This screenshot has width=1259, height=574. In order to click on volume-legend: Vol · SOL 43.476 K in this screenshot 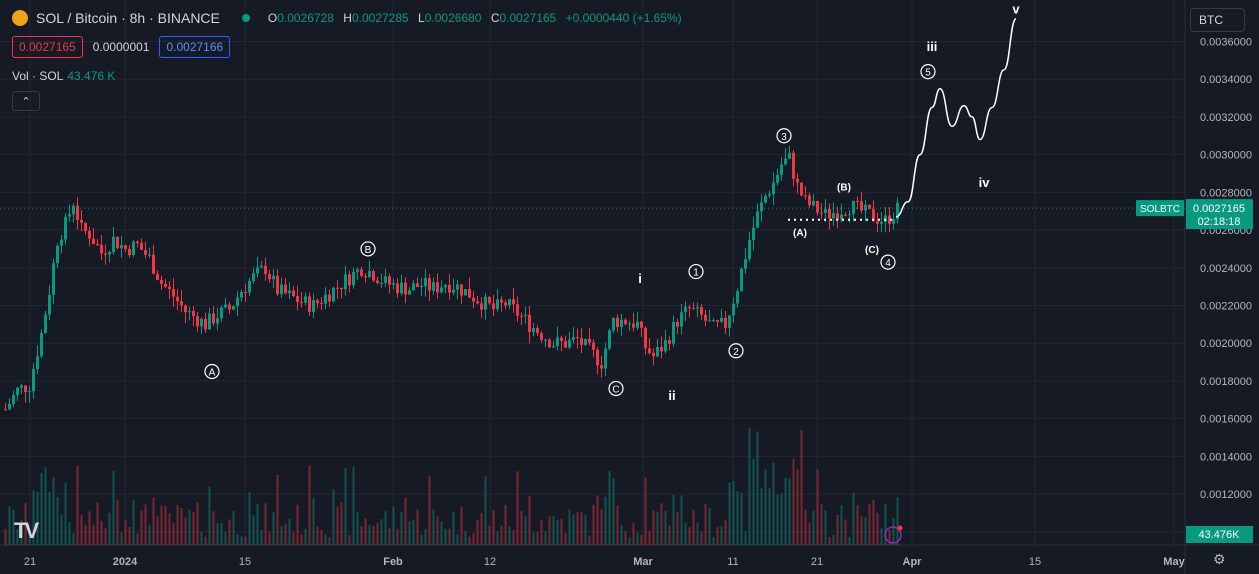, I will do `click(63, 76)`.